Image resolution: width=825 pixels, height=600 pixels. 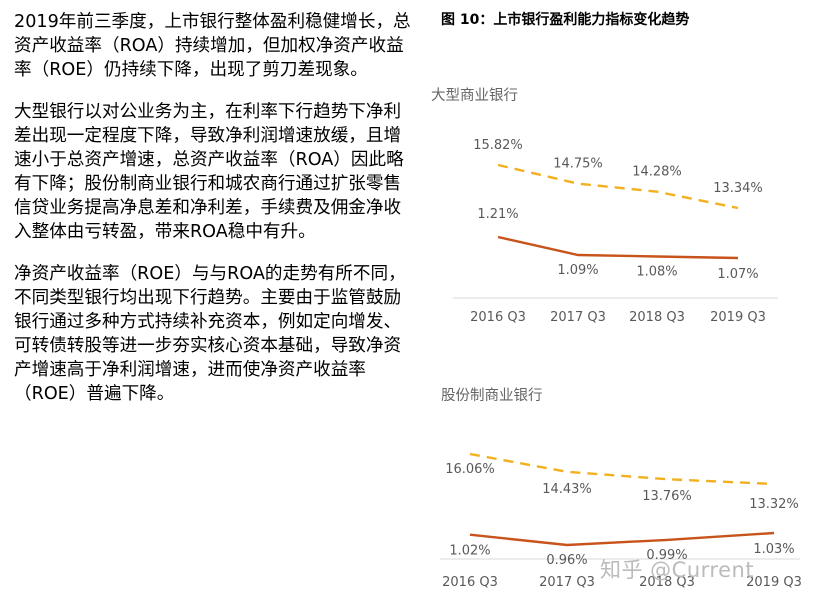 I want to click on chart-2-roa-data-label: 0.96%, so click(x=566, y=560).